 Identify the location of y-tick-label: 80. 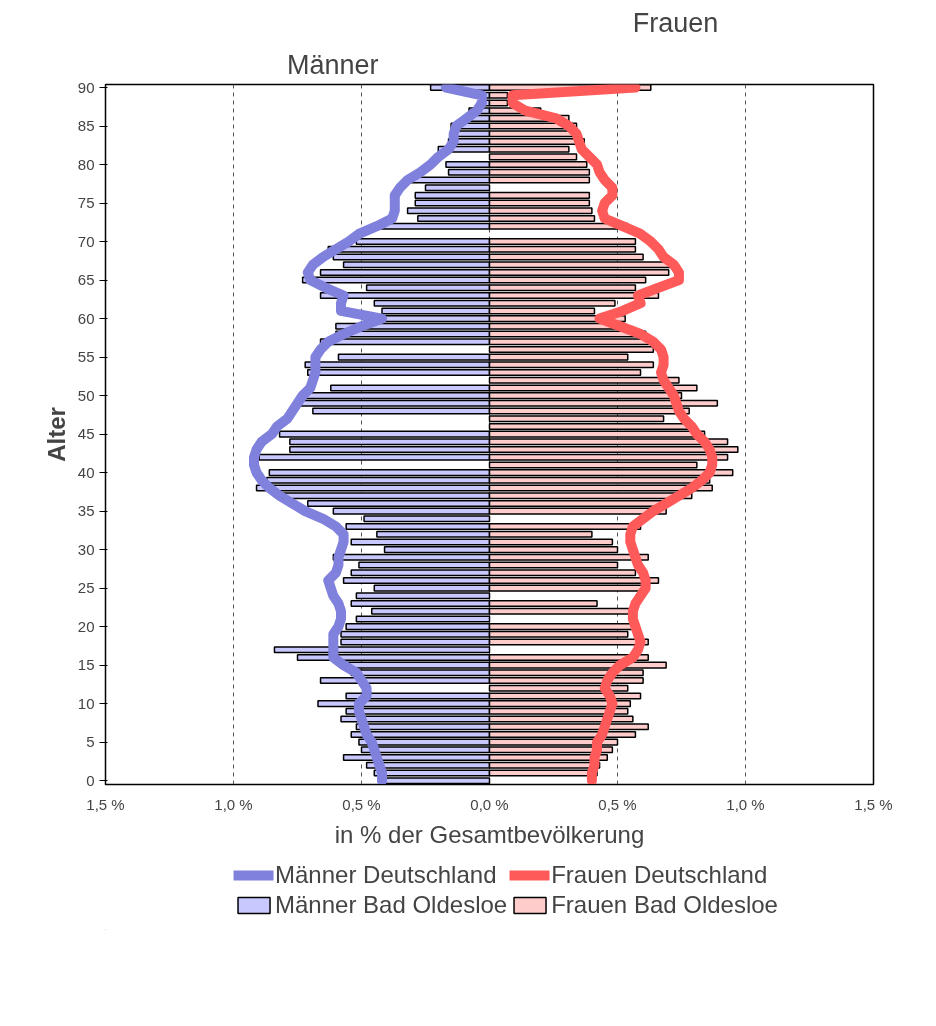
(86, 164).